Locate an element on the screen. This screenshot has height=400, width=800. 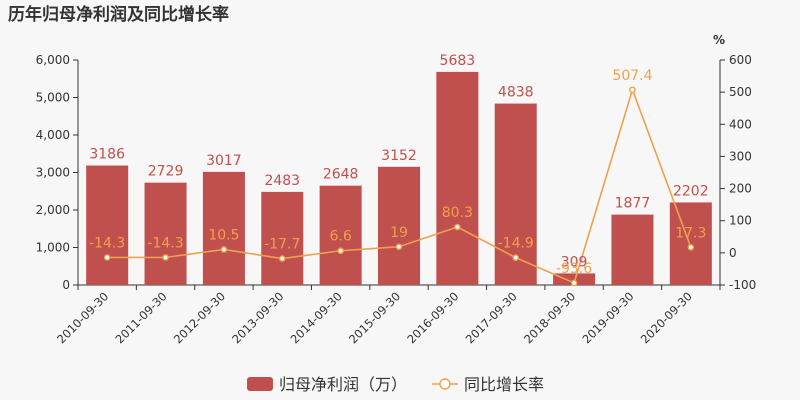
y-right-tick-label: 200 is located at coordinates (740, 189).